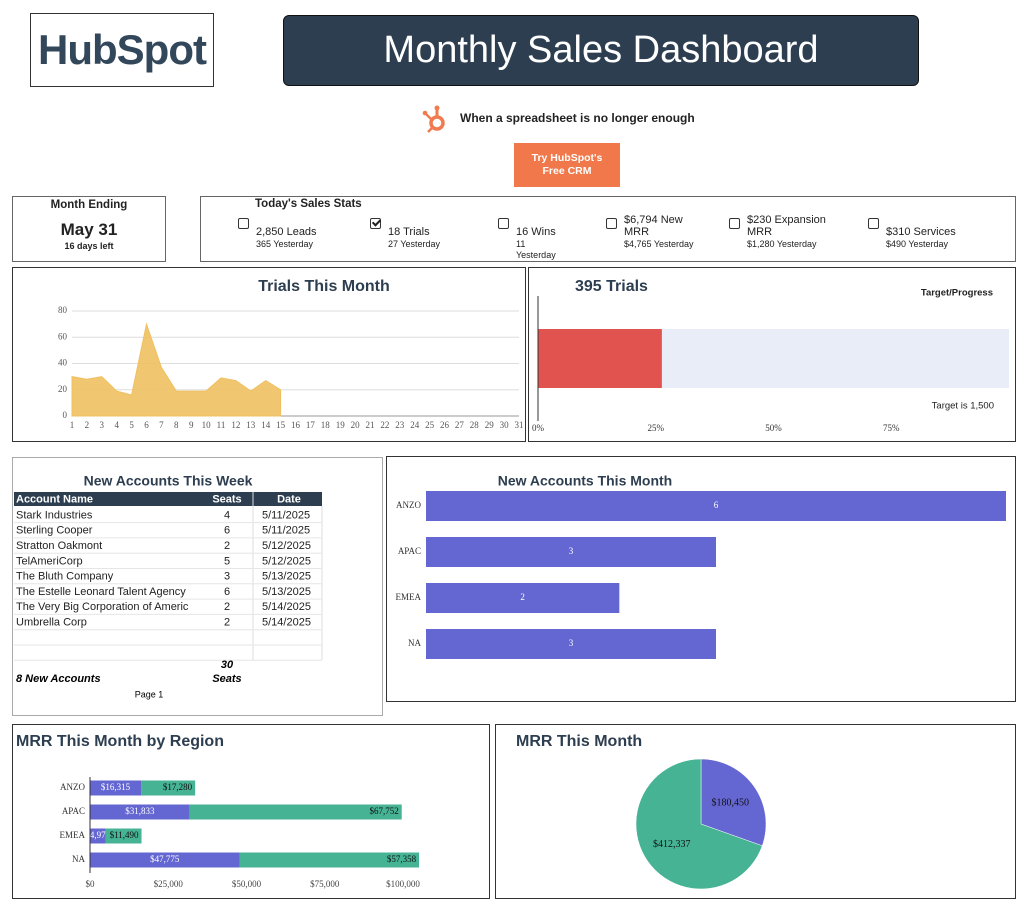 This screenshot has height=907, width=1024. What do you see at coordinates (227, 665) in the screenshot?
I see `footer-seats: 30` at bounding box center [227, 665].